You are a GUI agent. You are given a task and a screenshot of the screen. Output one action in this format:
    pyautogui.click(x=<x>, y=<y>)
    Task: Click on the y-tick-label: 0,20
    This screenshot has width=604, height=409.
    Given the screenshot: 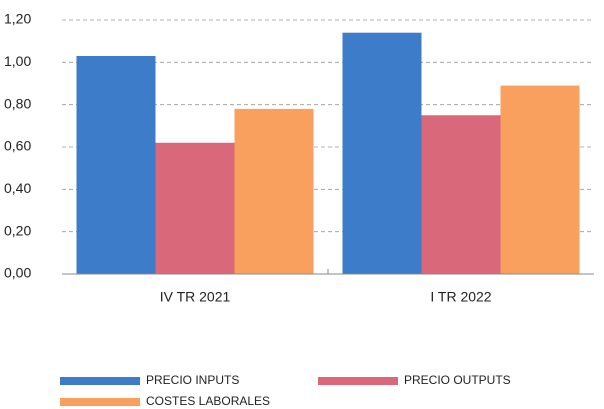 What is the action you would take?
    pyautogui.click(x=17, y=230)
    